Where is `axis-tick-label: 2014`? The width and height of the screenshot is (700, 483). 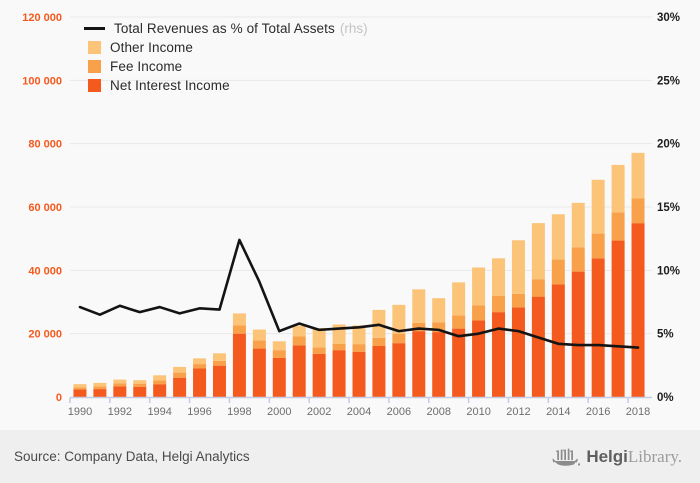
axis-tick-label: 2014 is located at coordinates (558, 412).